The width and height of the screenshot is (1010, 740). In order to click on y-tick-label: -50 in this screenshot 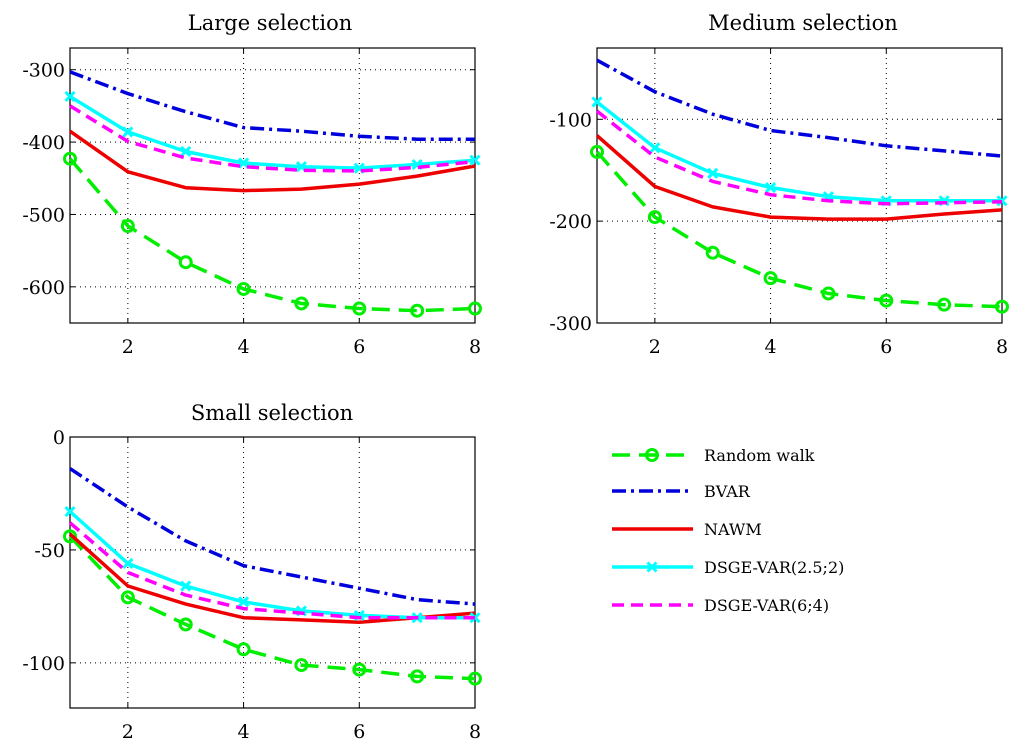, I will do `click(49, 551)`.